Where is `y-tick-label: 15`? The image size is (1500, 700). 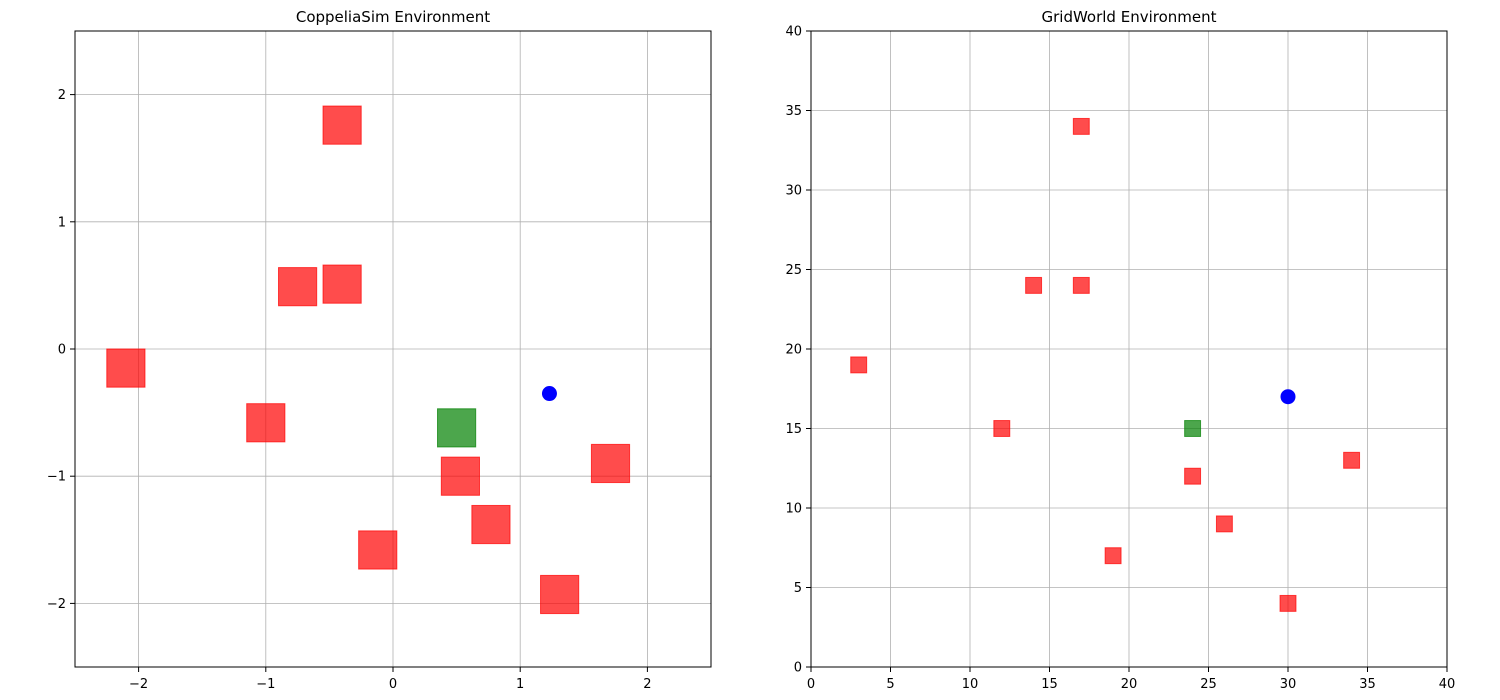 y-tick-label: 15 is located at coordinates (793, 429).